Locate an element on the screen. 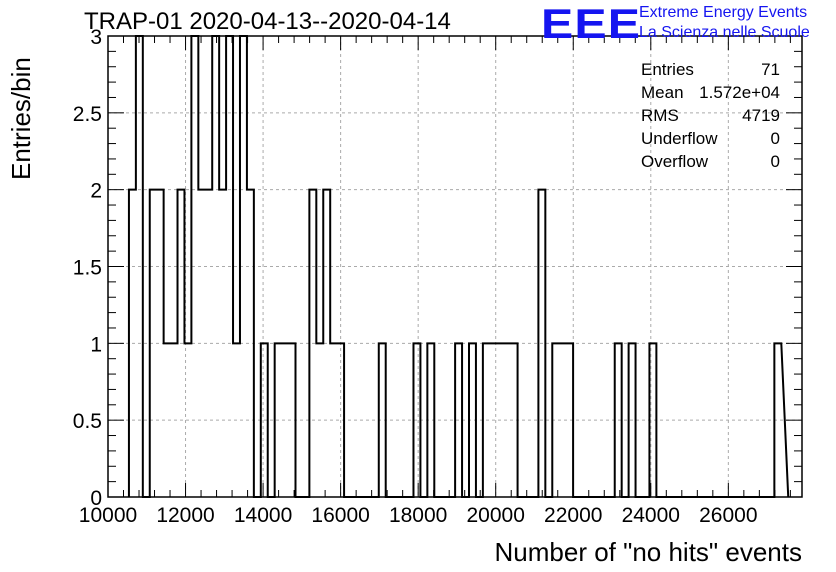 Image resolution: width=836 pixels, height=572 pixels. x-axis-label: Number of "no hits" events is located at coordinates (648, 552).